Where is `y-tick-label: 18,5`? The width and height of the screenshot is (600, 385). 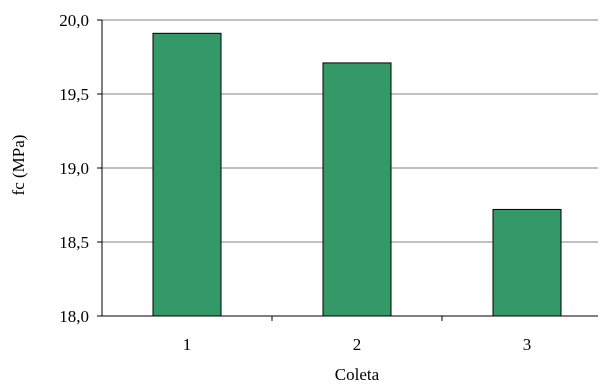
y-tick-label: 18,5 is located at coordinates (74, 242).